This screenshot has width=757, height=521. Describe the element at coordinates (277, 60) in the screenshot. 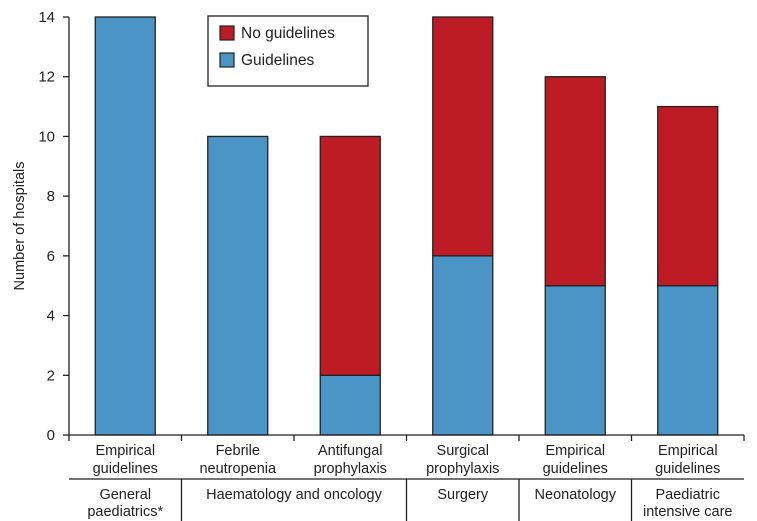

I see `legend-label-1: Guidelines` at that location.